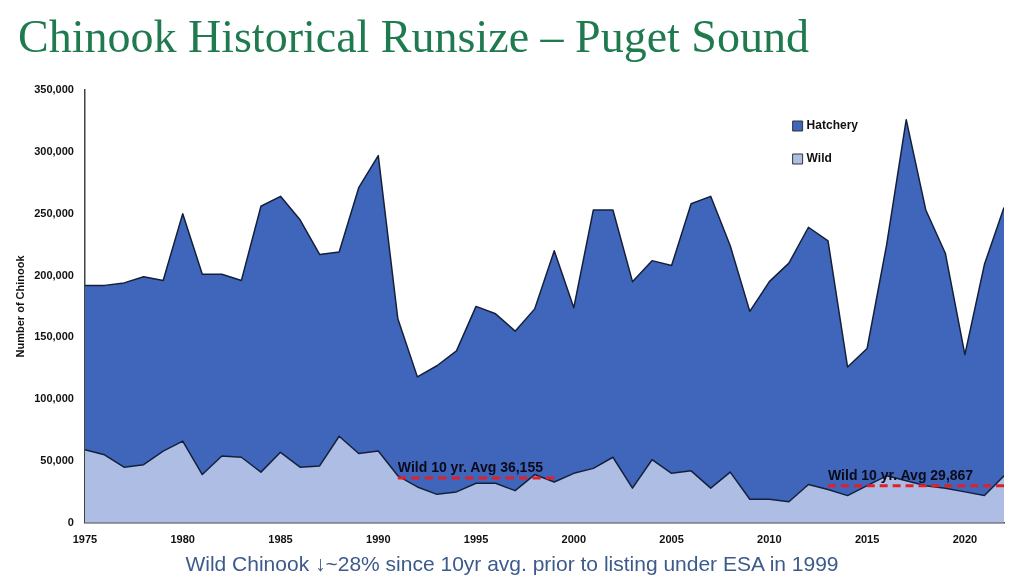 The image size is (1024, 586). Describe the element at coordinates (671, 539) in the screenshot. I see `x-tick-label: 2005` at that location.